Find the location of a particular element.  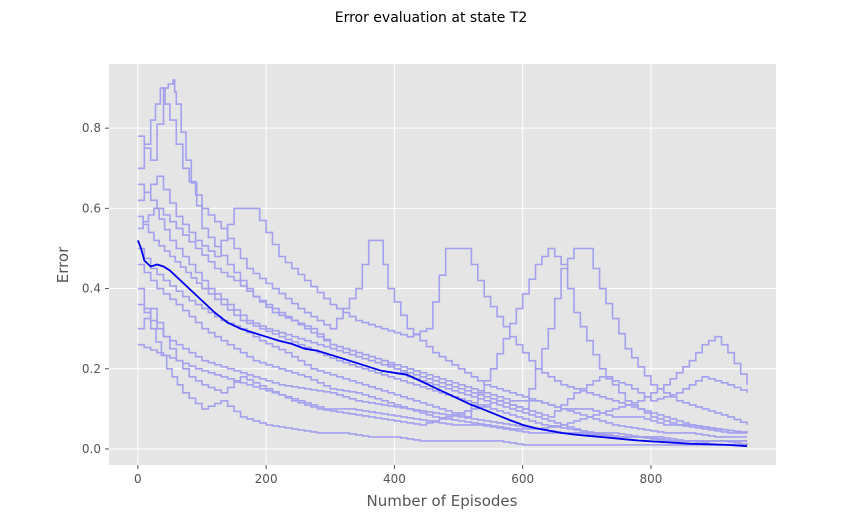

y-axis-ticks: 0.0 0.2 0.4 0.6 0.8 is located at coordinates (95, 288).